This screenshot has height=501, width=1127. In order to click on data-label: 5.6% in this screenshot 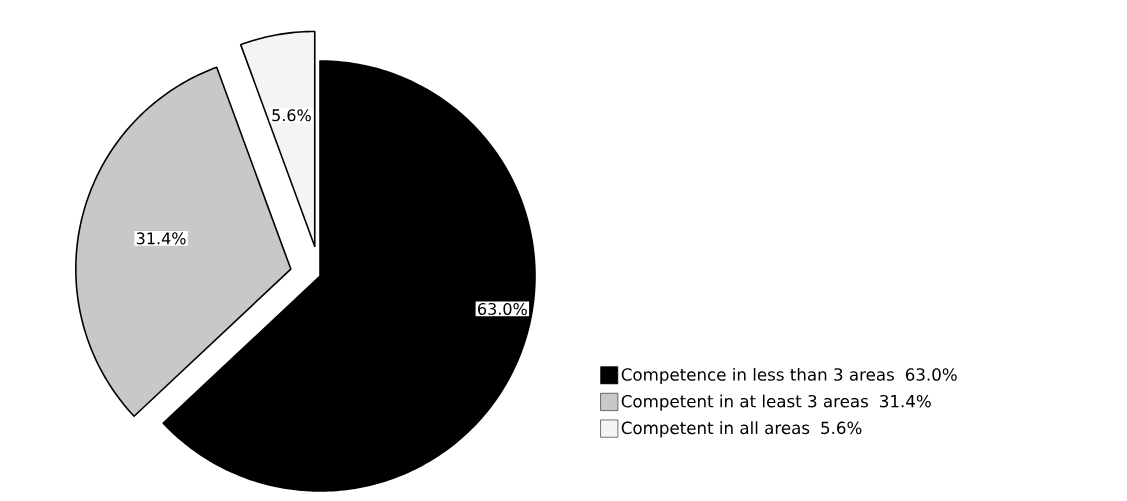, I will do `click(291, 115)`.